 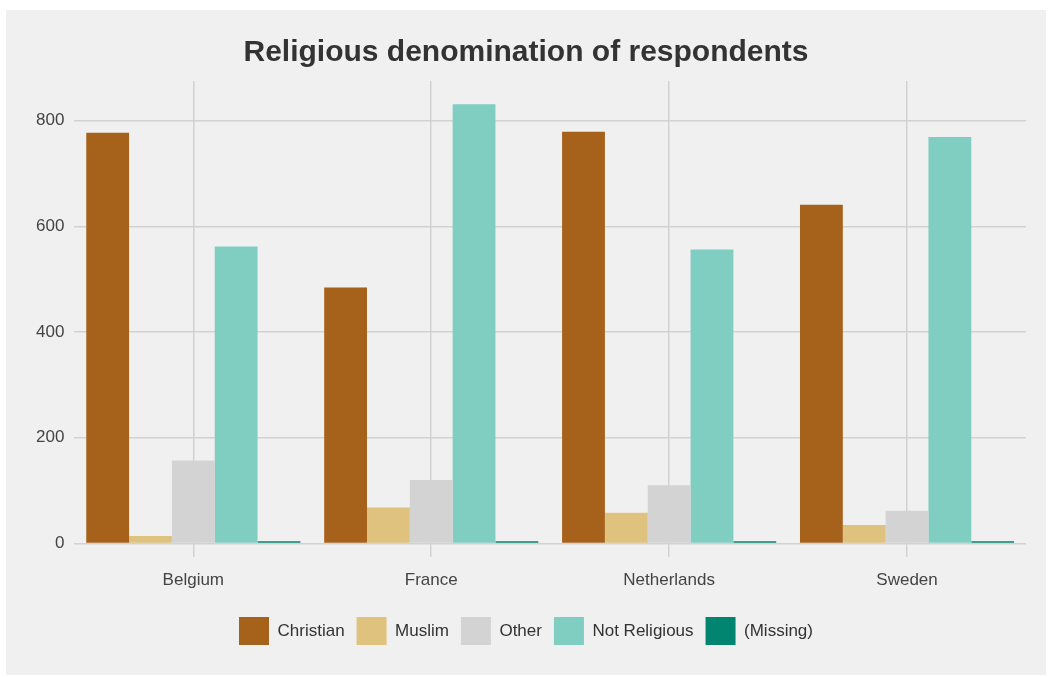 I want to click on legend-label: Christian, so click(x=311, y=630).